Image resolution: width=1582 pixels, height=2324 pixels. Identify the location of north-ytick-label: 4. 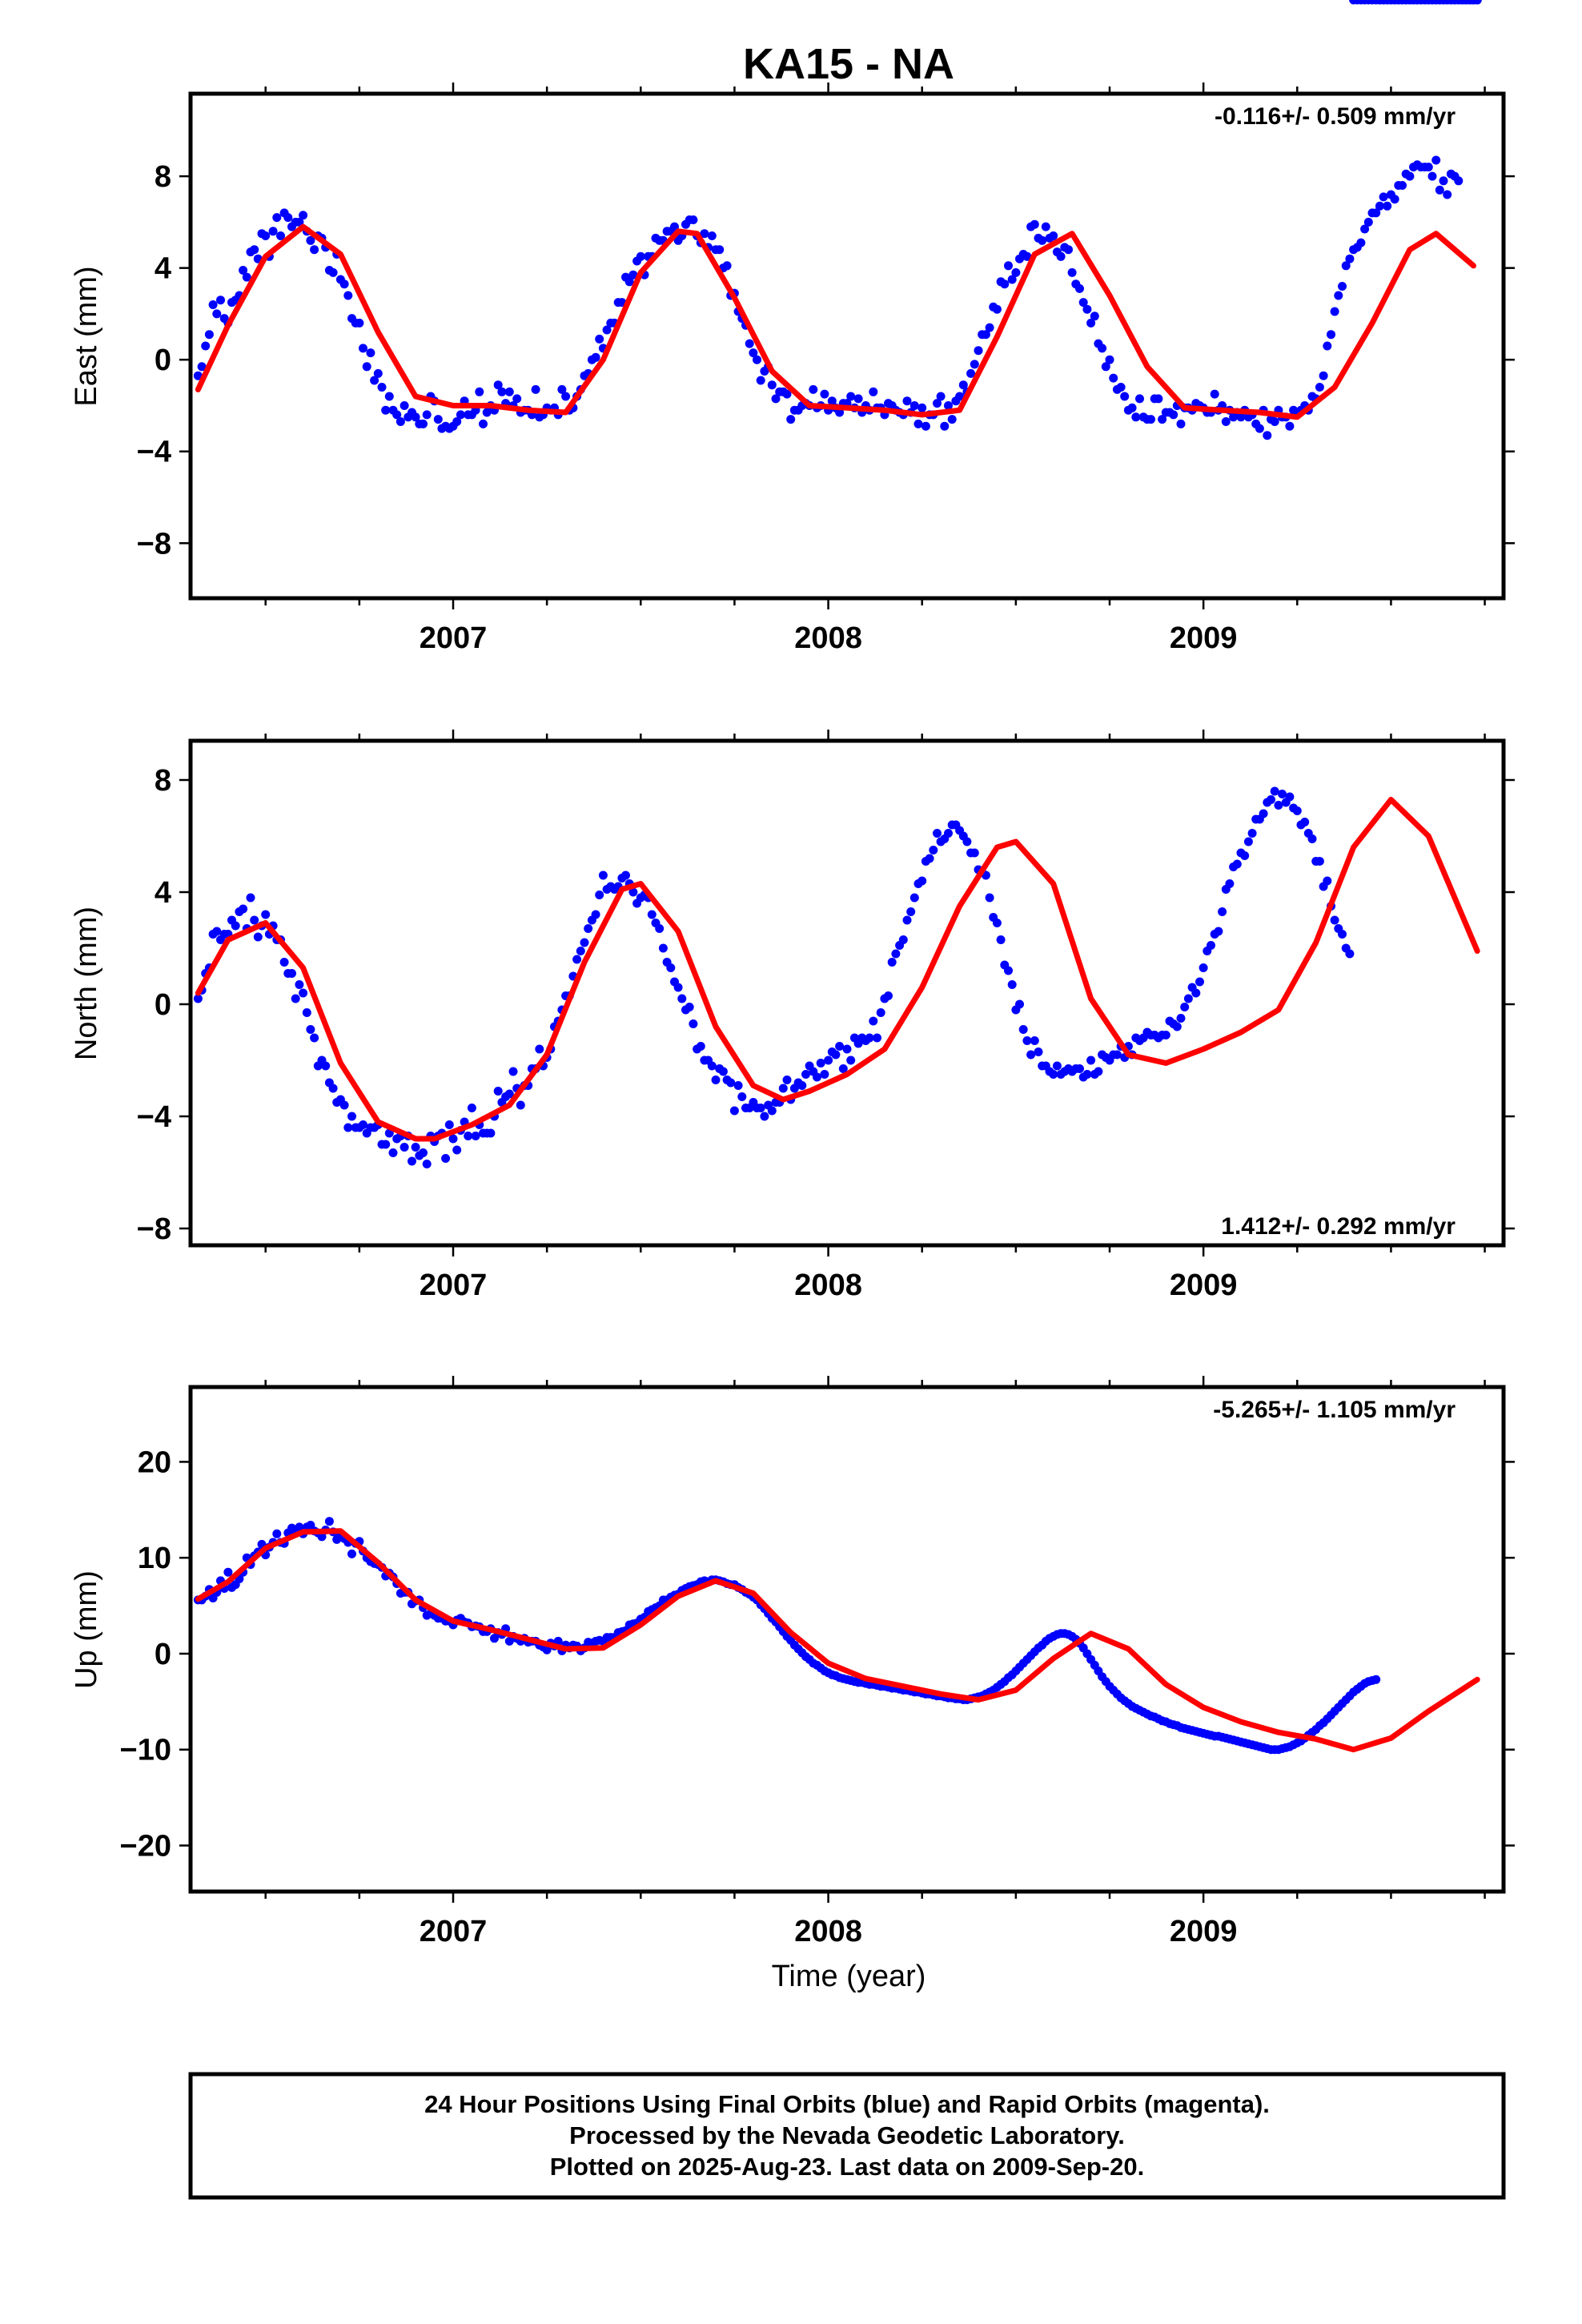
(163, 893).